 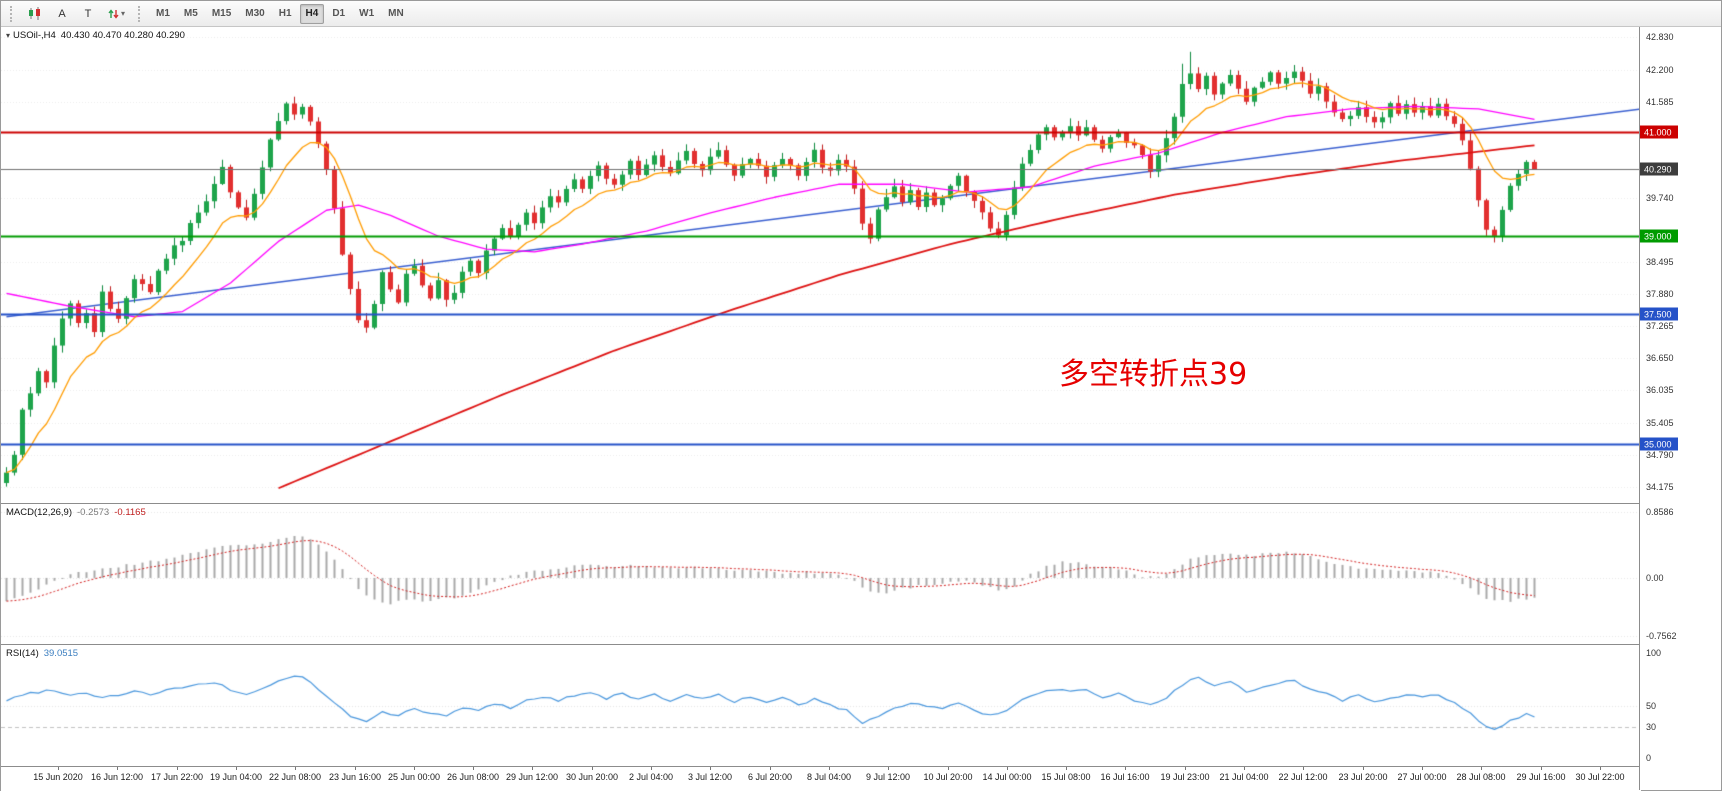 I want to click on text-tool-t-button: T, so click(x=88, y=13).